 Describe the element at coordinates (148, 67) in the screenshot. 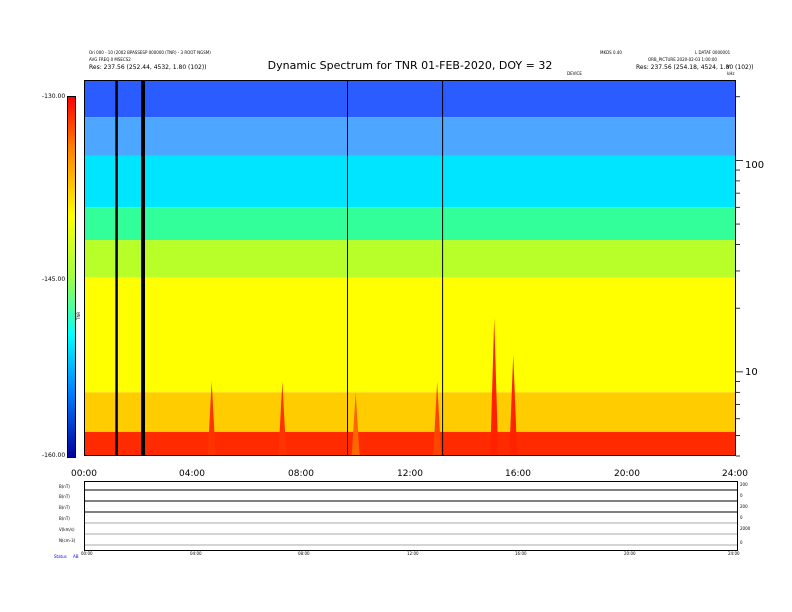

I see `header-left-line3: Res: 237.56 (252.44, 4532, 1.80 (102))` at that location.